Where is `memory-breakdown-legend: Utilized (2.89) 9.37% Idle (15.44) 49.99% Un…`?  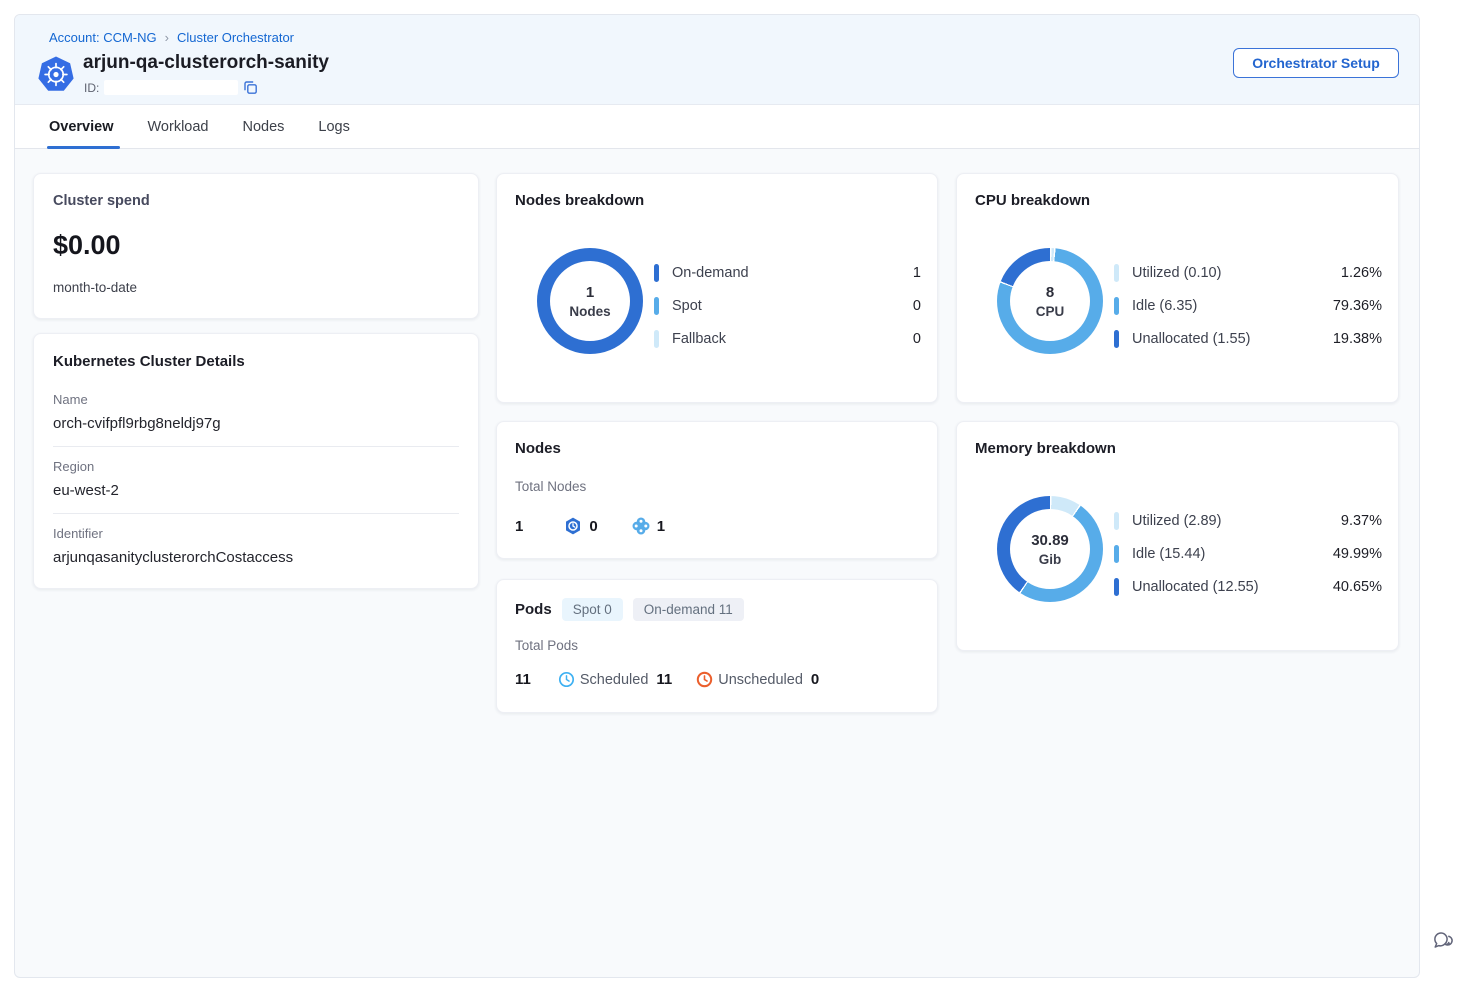 memory-breakdown-legend: Utilized (2.89) 9.37% Idle (15.44) 49.99% Un… is located at coordinates (1248, 553).